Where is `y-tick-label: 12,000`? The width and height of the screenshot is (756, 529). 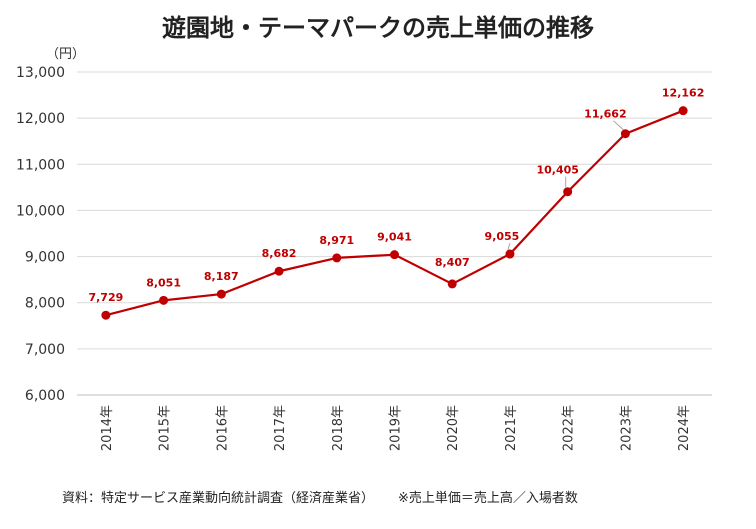 y-tick-label: 12,000 is located at coordinates (40, 119).